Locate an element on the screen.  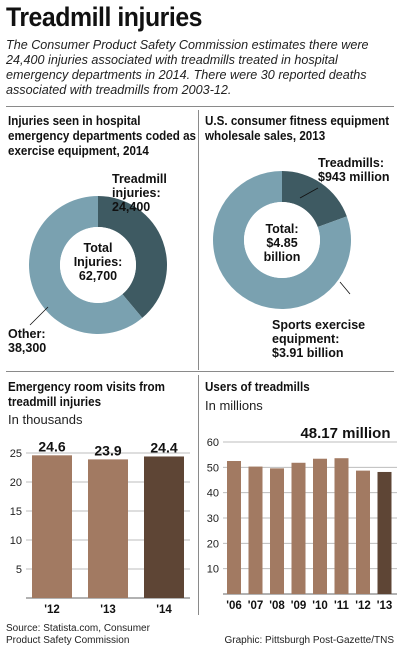
pie1-slice-label-other: Other: 38,300 is located at coordinates (27, 341).